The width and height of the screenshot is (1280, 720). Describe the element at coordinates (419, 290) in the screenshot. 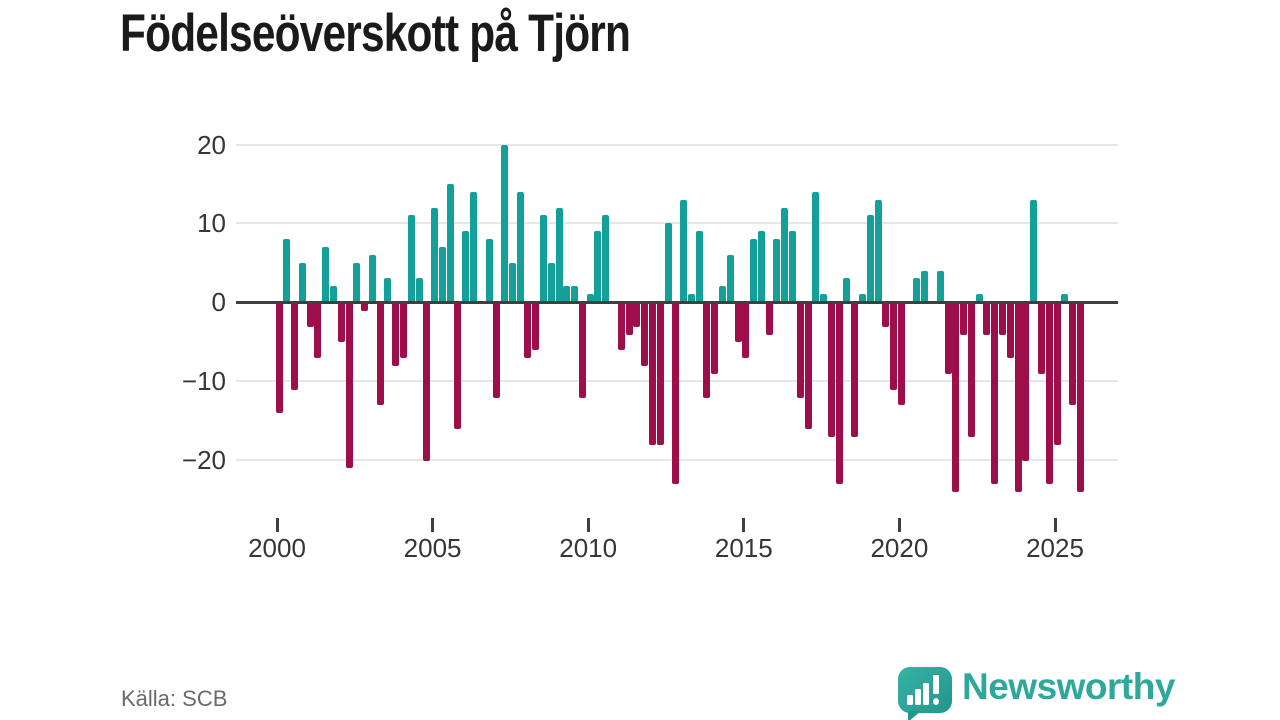

I see `bar-2004-q3` at that location.